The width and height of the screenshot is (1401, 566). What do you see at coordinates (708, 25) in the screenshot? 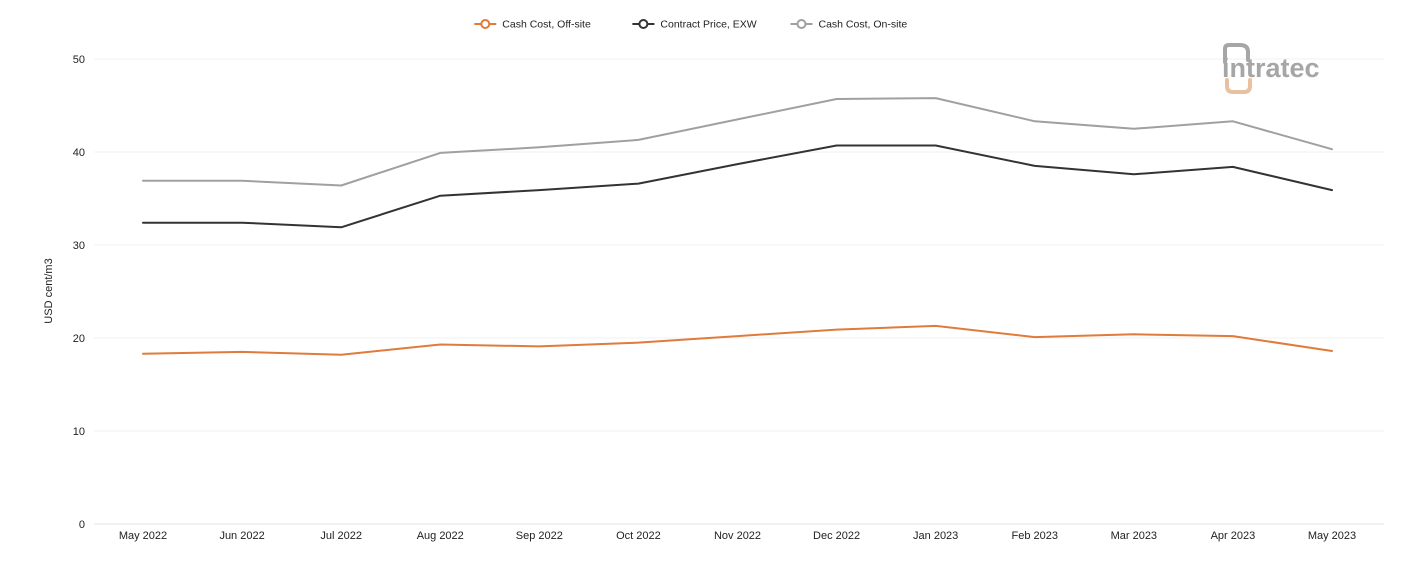
I see `legend-label: Contract Price, EXW` at bounding box center [708, 25].